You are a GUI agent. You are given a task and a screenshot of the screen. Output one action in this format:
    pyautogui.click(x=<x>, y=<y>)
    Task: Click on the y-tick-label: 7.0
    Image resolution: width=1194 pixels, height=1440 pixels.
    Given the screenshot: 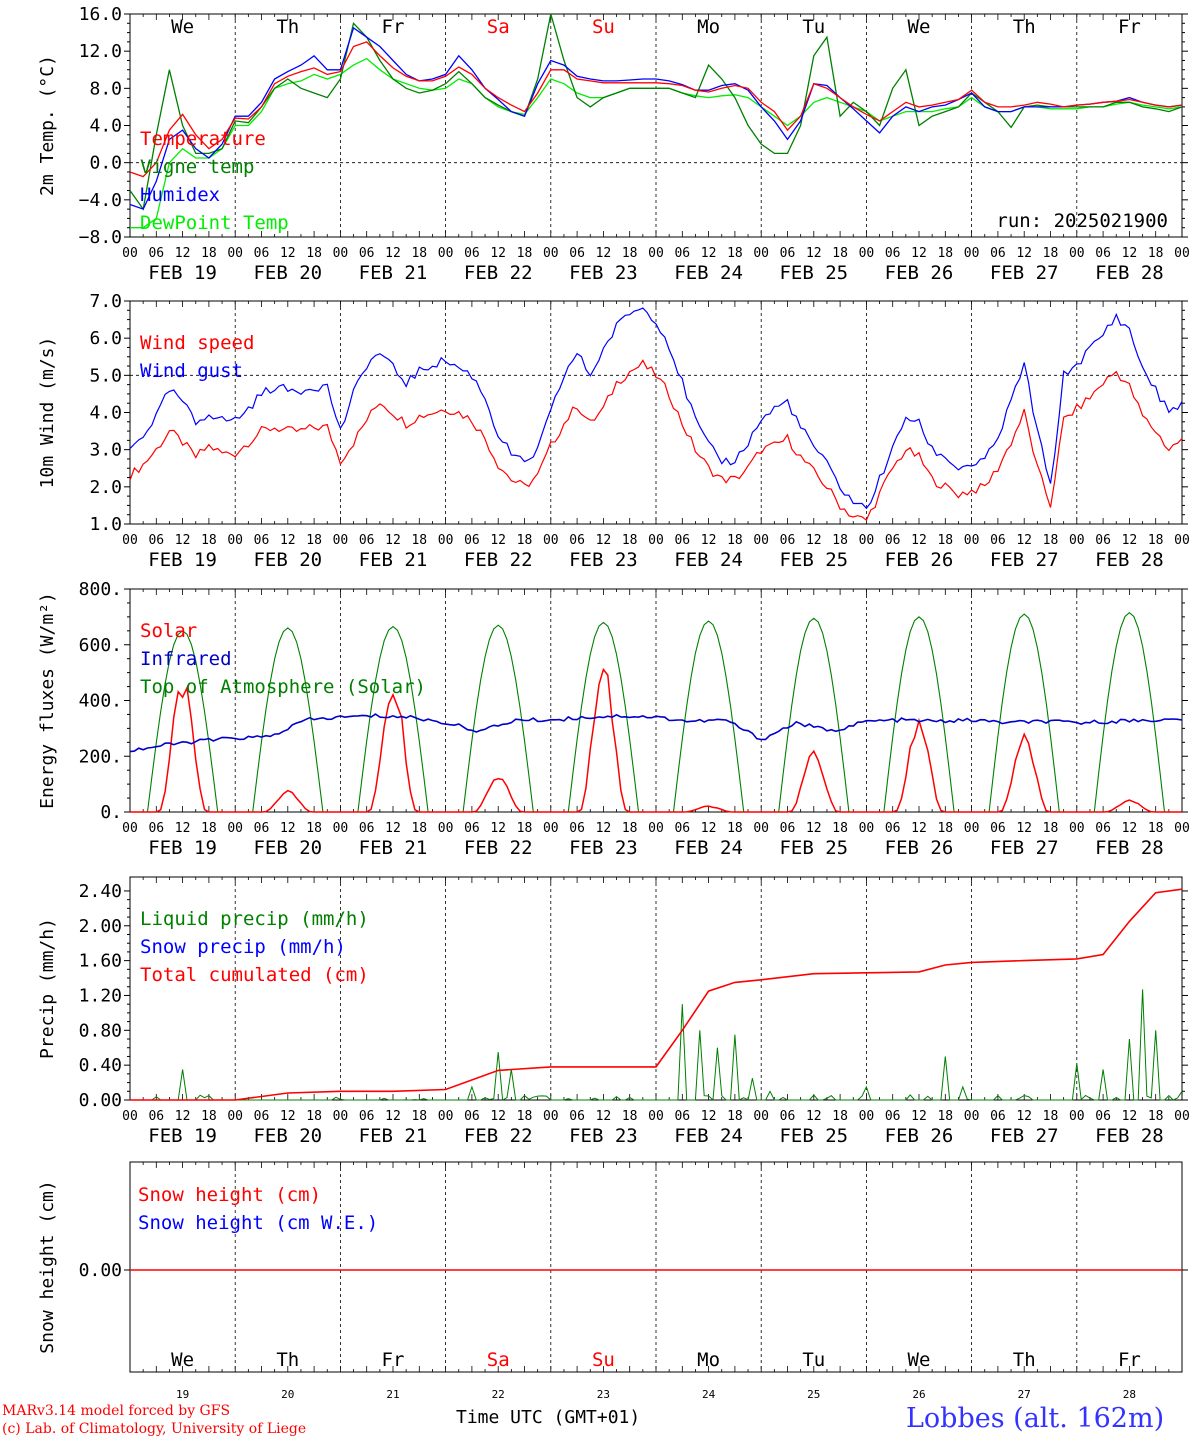 What is the action you would take?
    pyautogui.click(x=105, y=301)
    